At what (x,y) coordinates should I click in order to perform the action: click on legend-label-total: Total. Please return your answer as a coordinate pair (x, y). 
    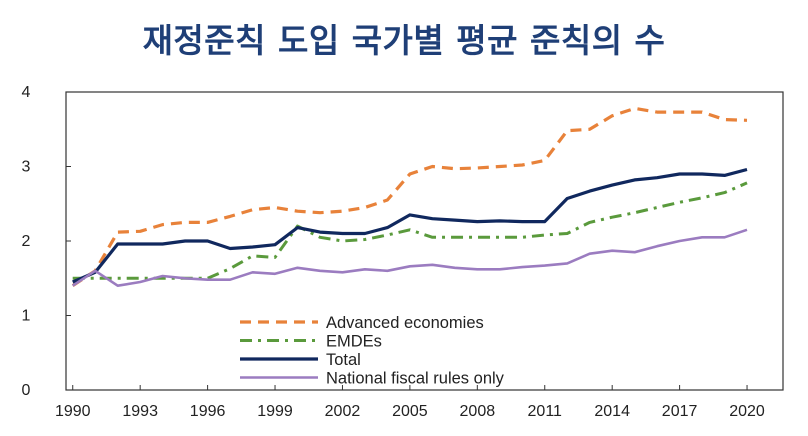
    Looking at the image, I should click on (343, 360).